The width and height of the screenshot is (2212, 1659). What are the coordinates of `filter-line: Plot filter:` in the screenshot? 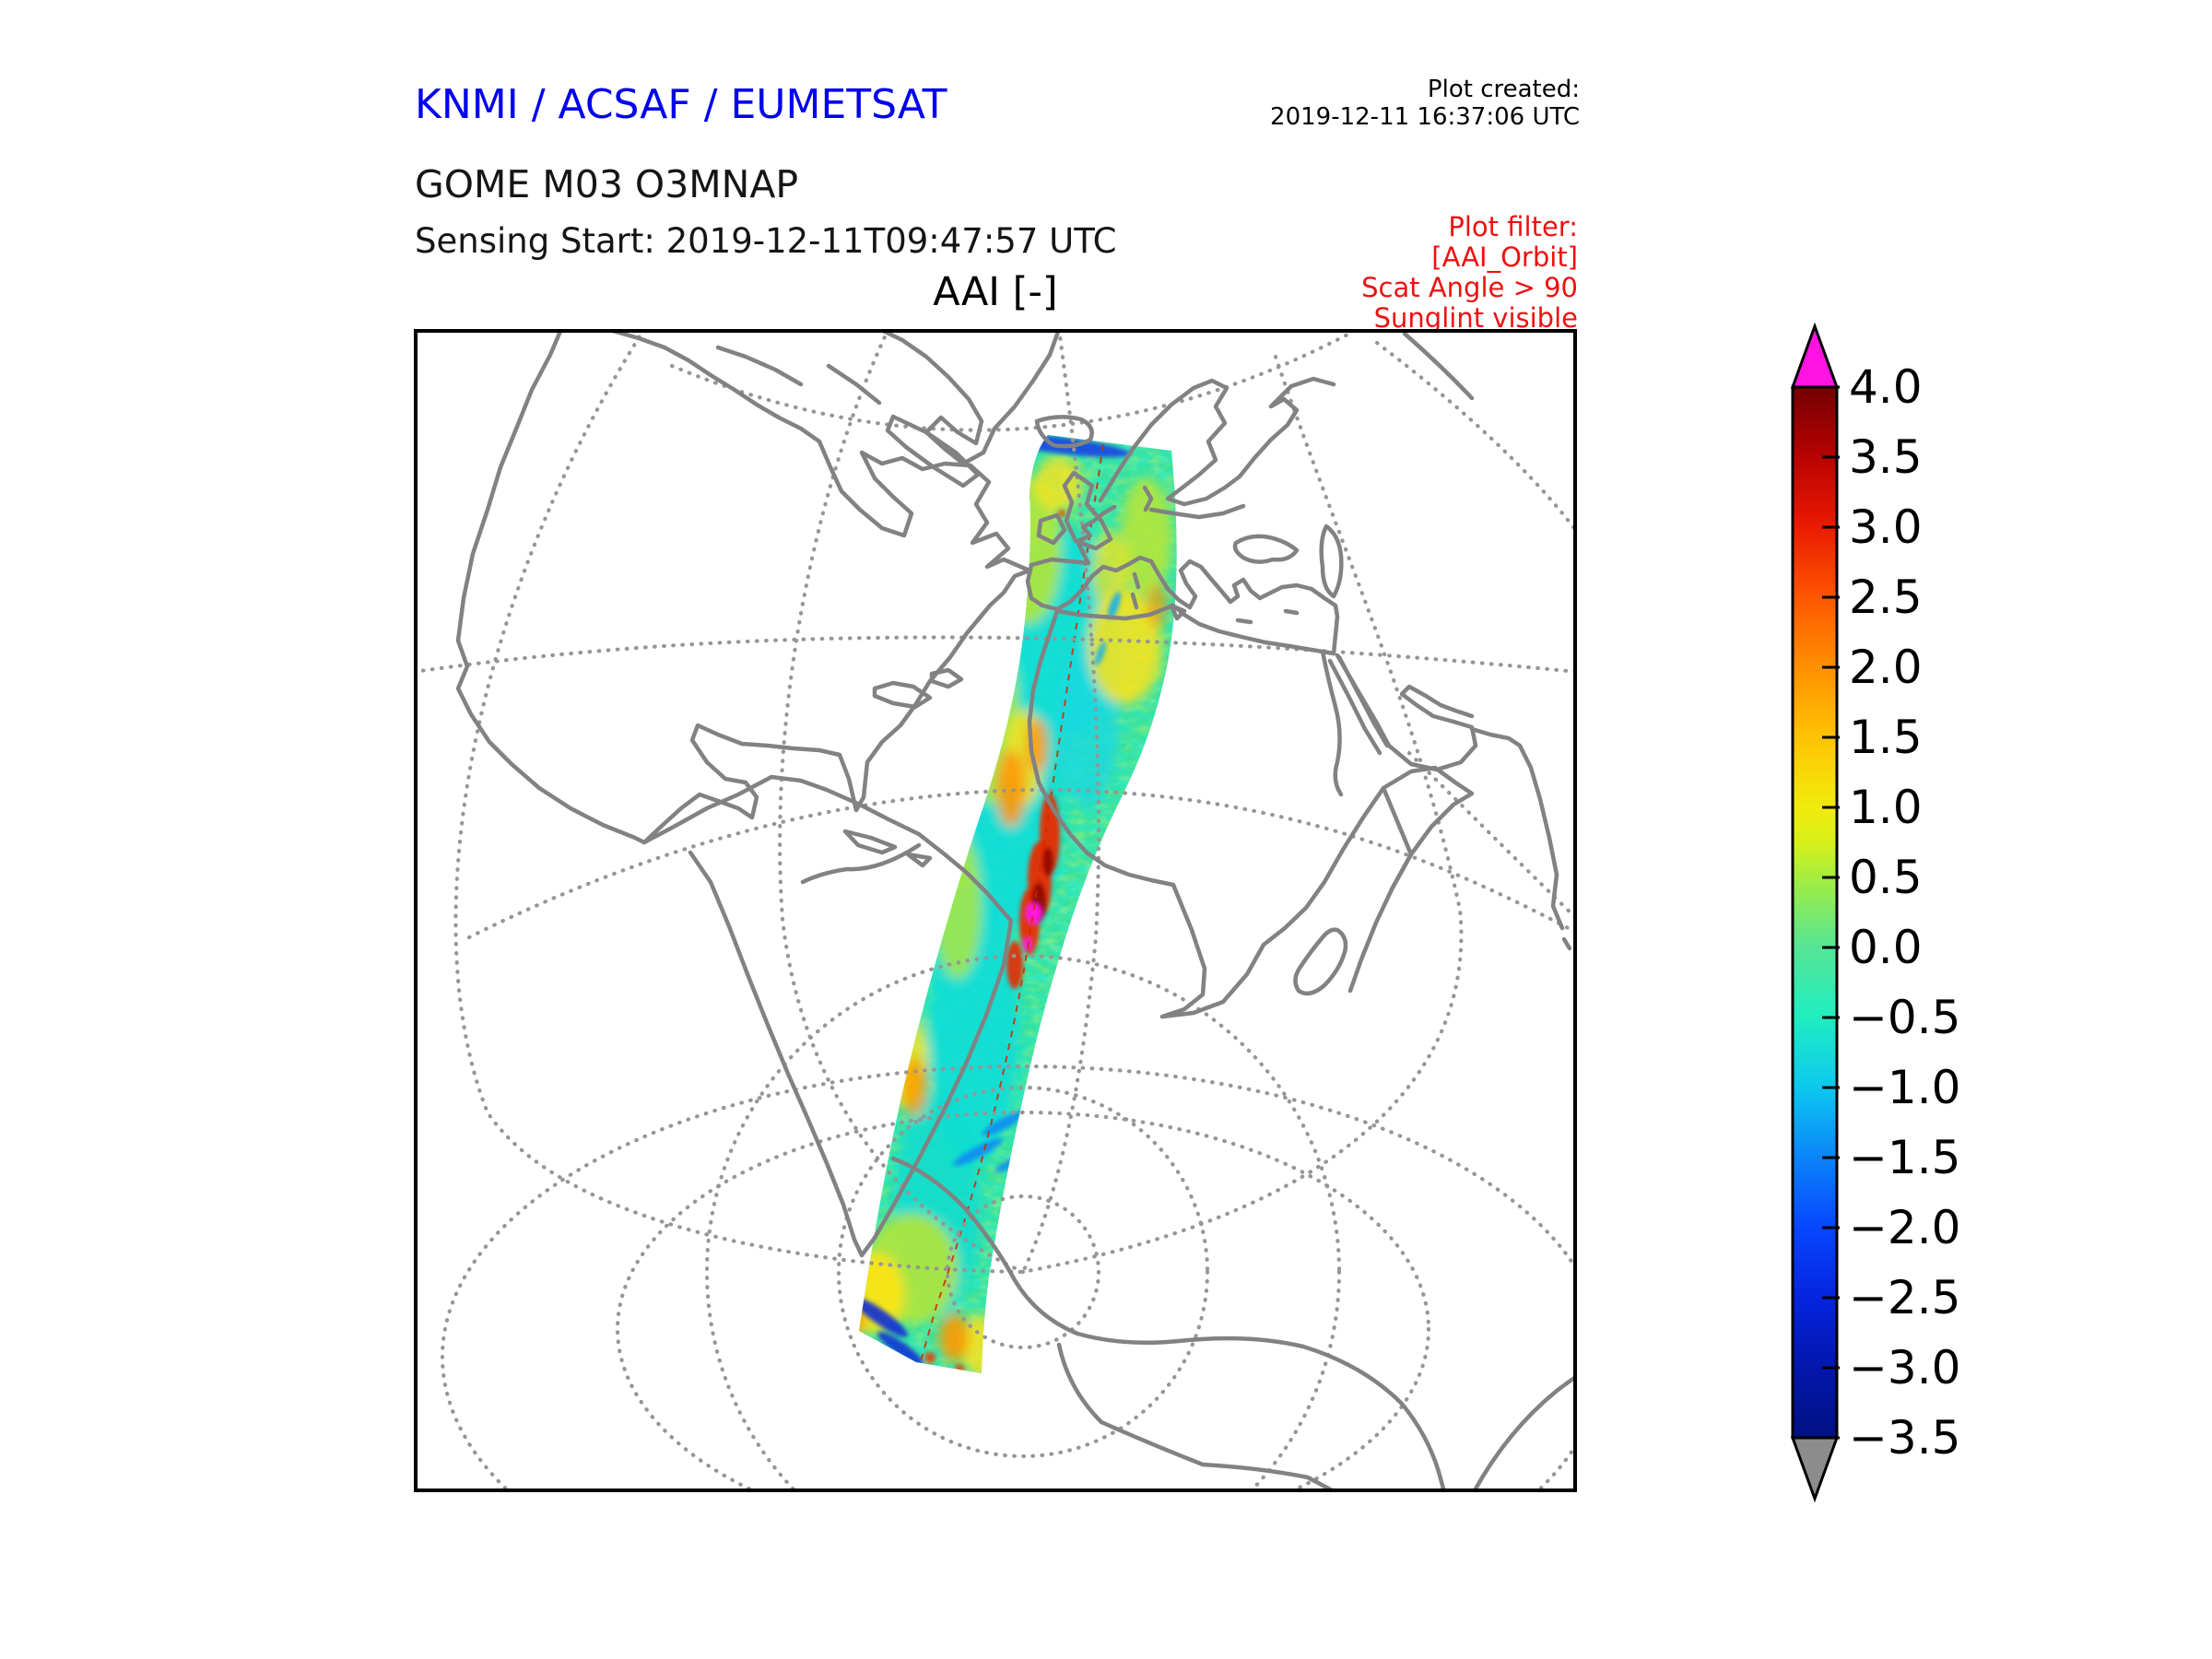 It's located at (1513, 226).